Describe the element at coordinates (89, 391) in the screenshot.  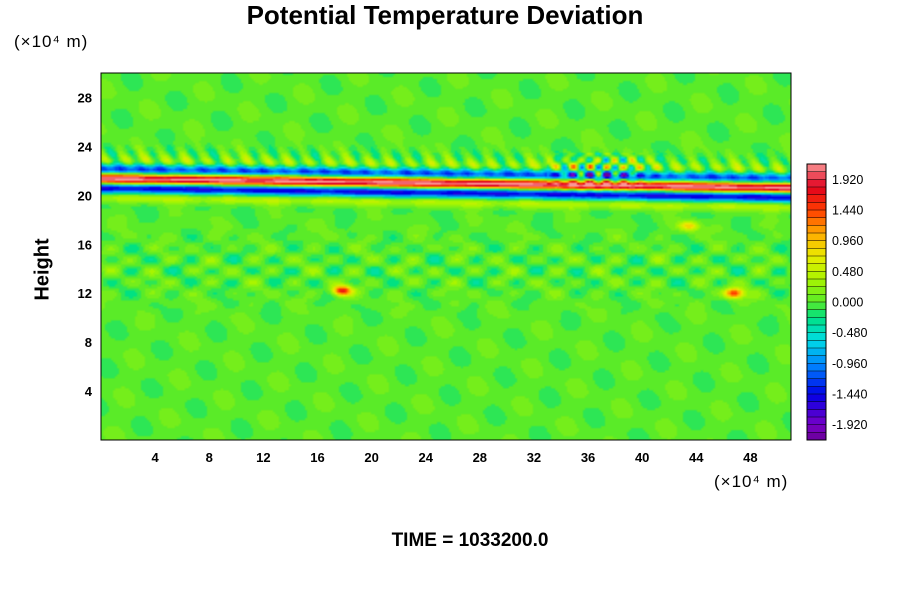
I see `y-tick-label: 4` at that location.